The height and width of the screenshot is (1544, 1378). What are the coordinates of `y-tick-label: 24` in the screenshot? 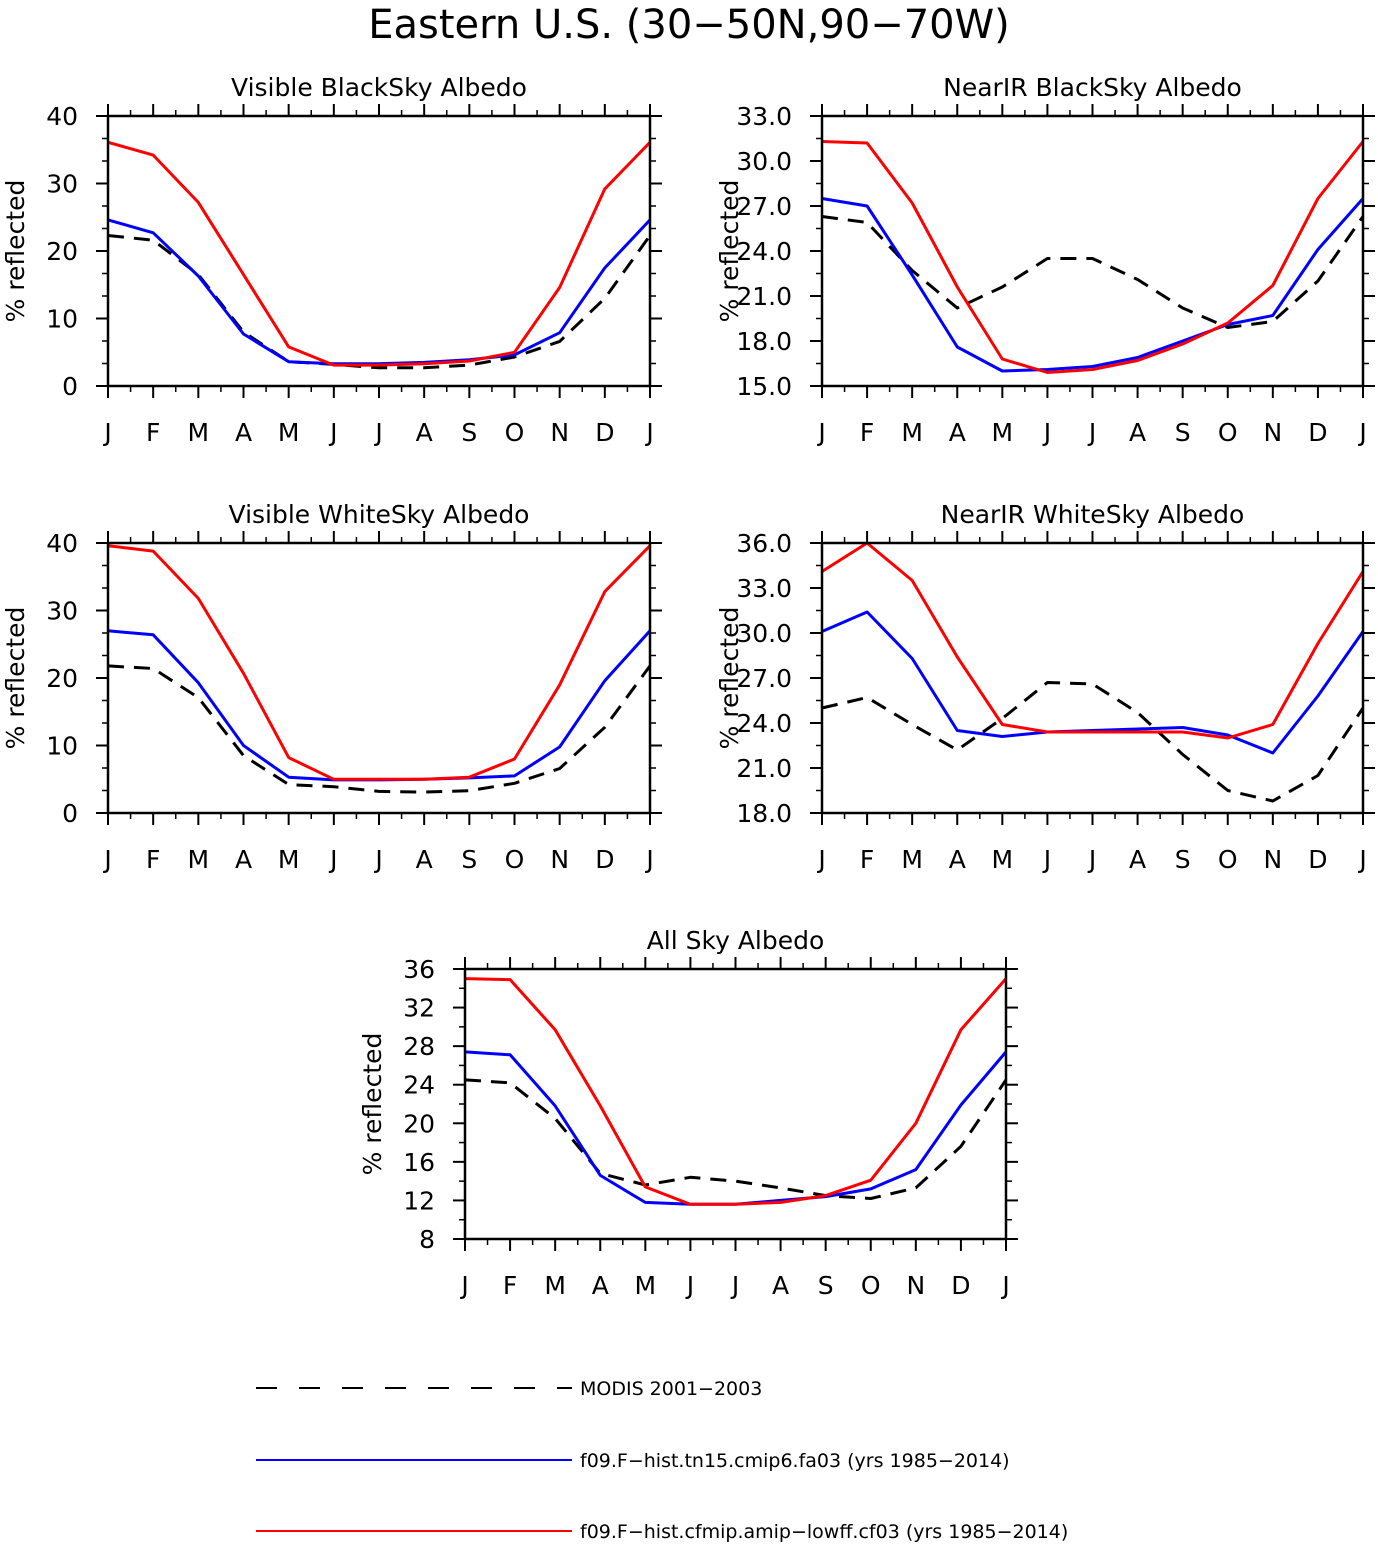 It's located at (419, 1085).